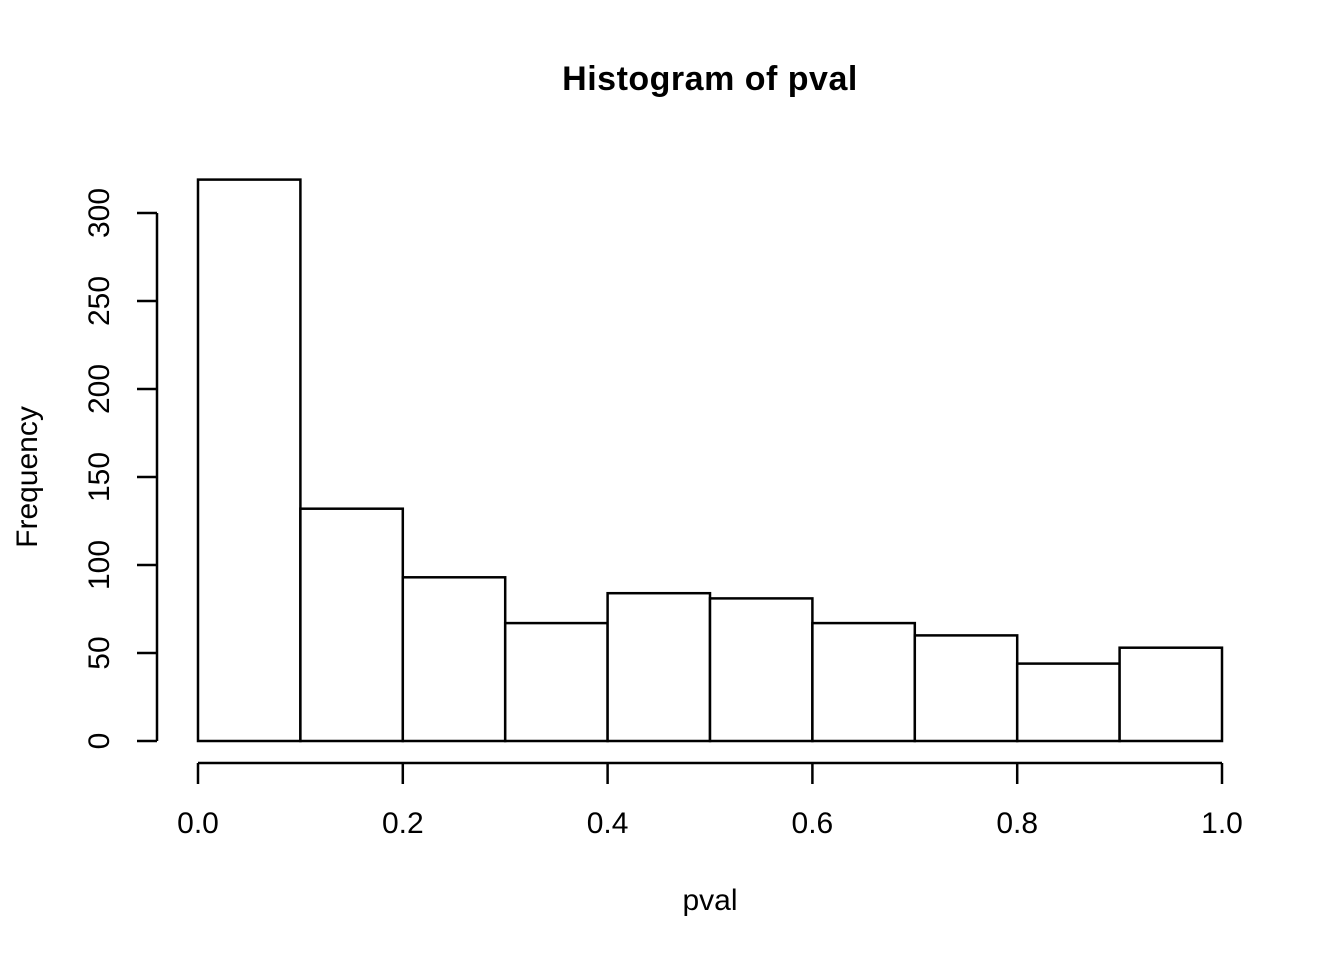 This screenshot has width=1344, height=960. What do you see at coordinates (813, 823) in the screenshot?
I see `x-tick-label: 0.6` at bounding box center [813, 823].